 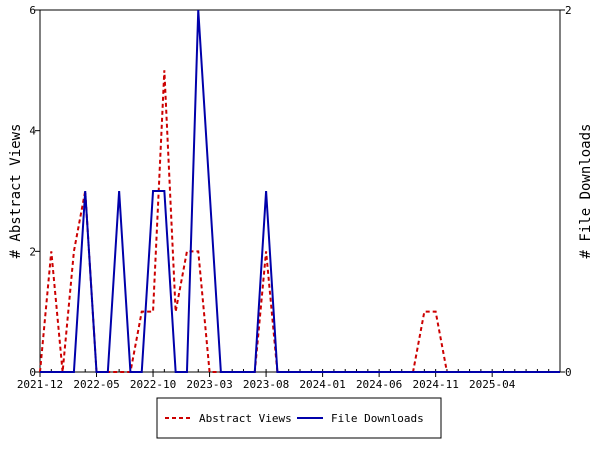 What do you see at coordinates (379, 384) in the screenshot?
I see `x-tick-label: 2024-06` at bounding box center [379, 384].